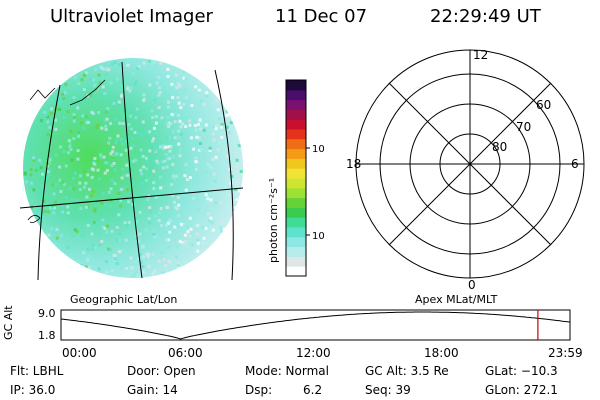 This screenshot has height=400, width=600. I want to click on time-tick-0000: 00:00, so click(79, 353).